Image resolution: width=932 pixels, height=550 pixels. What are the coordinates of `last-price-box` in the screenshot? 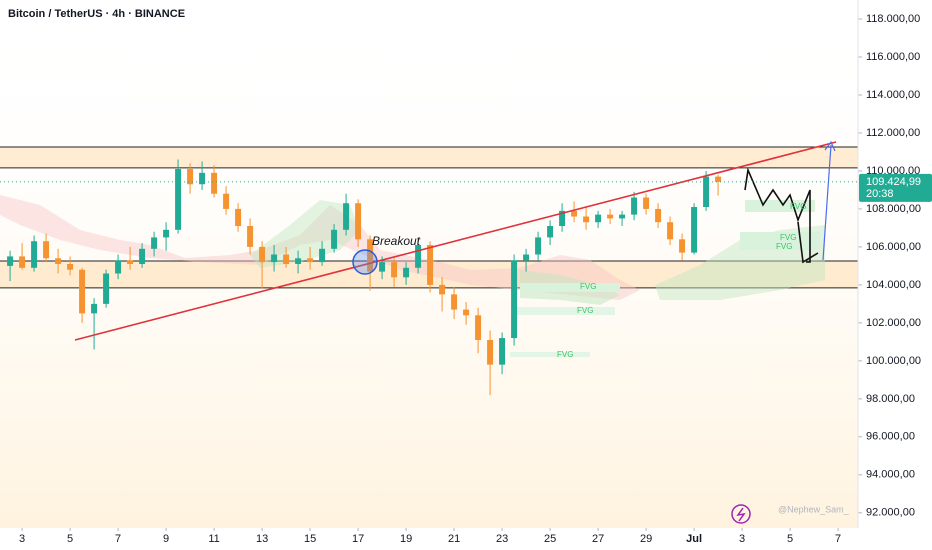 It's located at (895, 187).